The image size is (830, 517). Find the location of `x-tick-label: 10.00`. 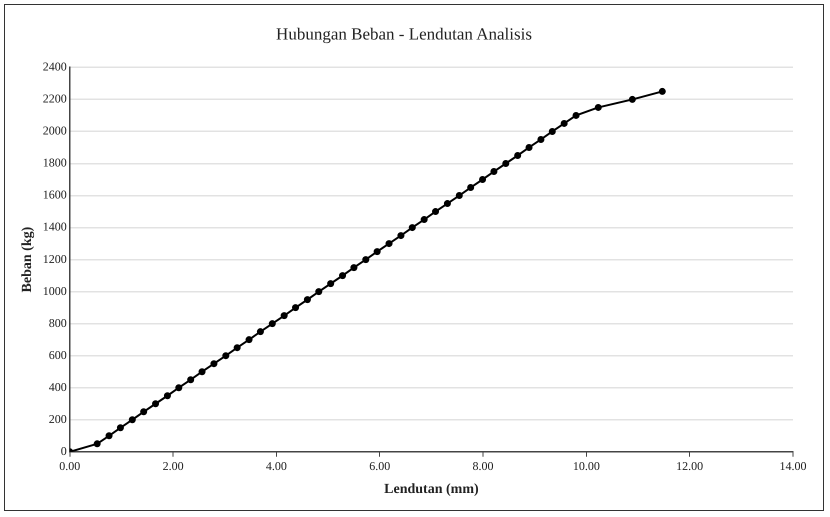

x-tick-label: 10.00 is located at coordinates (586, 466).